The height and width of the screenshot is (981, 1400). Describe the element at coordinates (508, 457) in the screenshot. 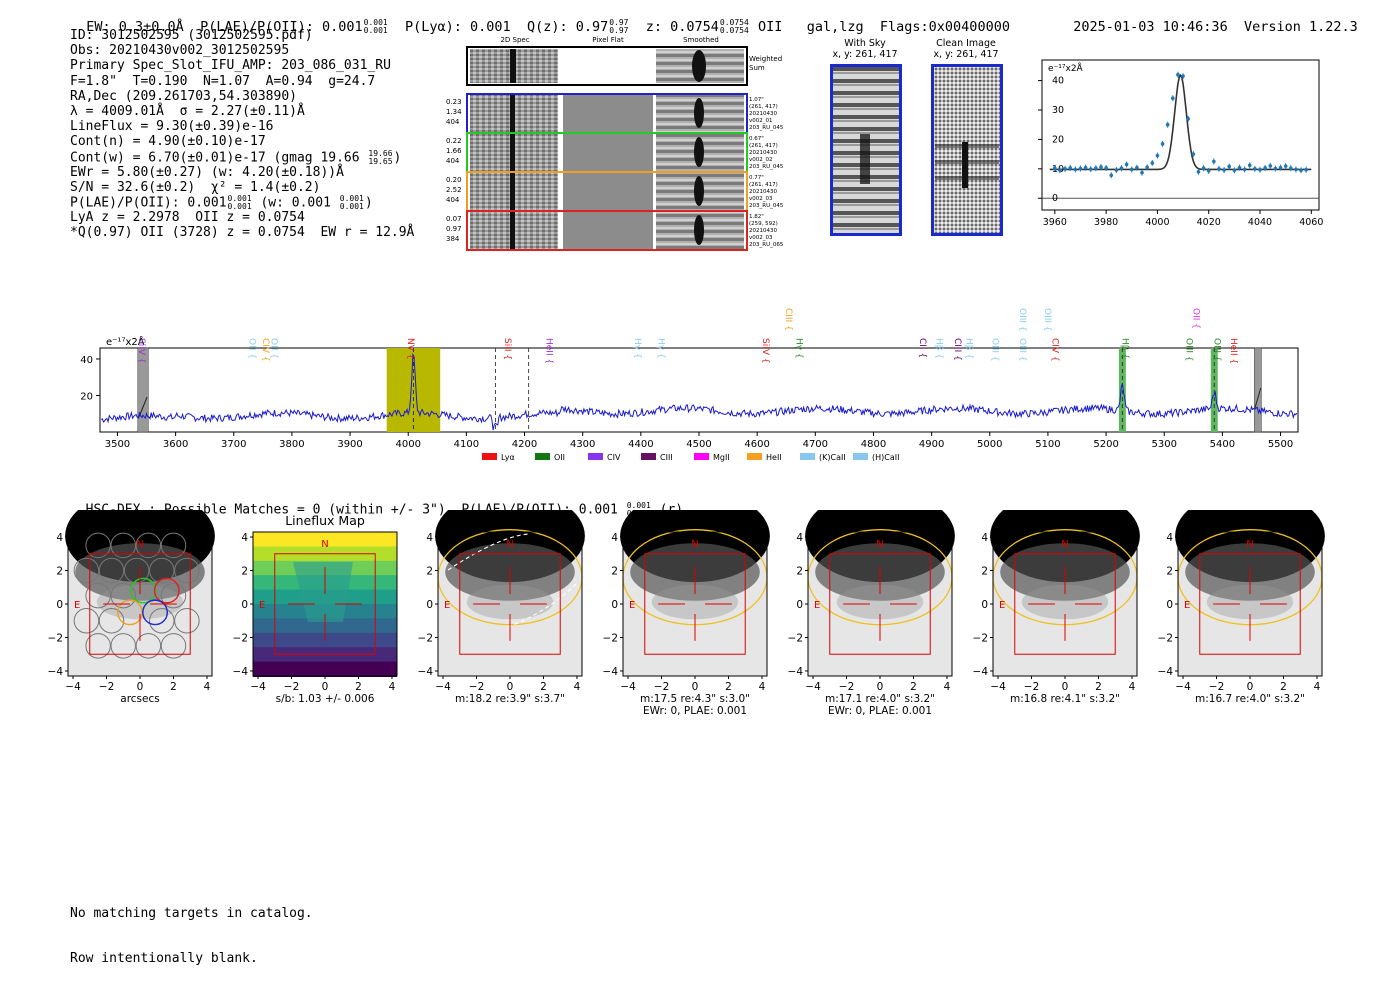

I see `legend-label: Lyα` at that location.